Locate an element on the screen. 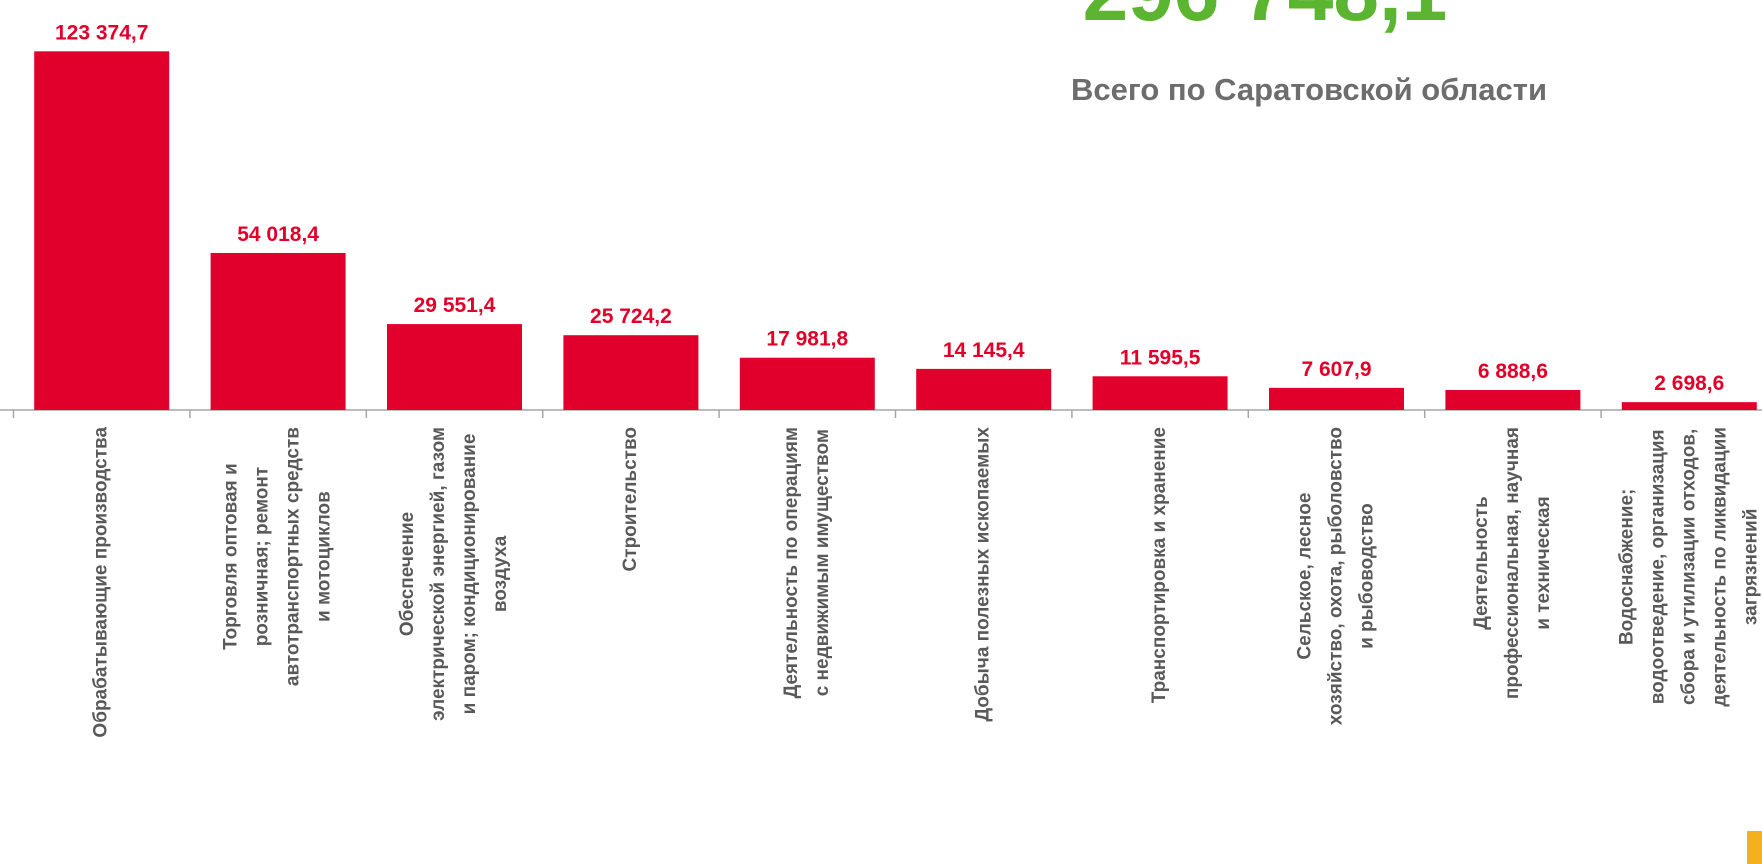  value-label: 123 374,7 is located at coordinates (101, 32).